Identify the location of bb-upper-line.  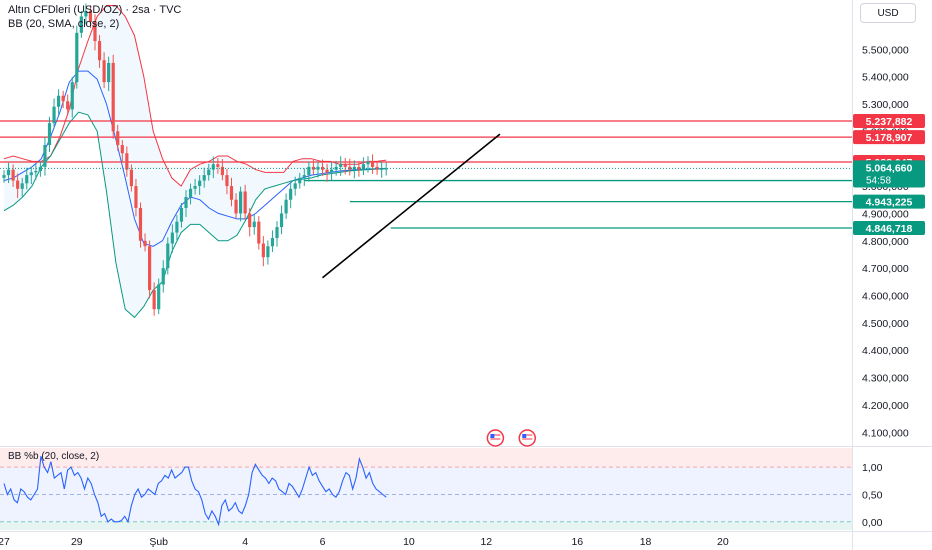
(195, 96).